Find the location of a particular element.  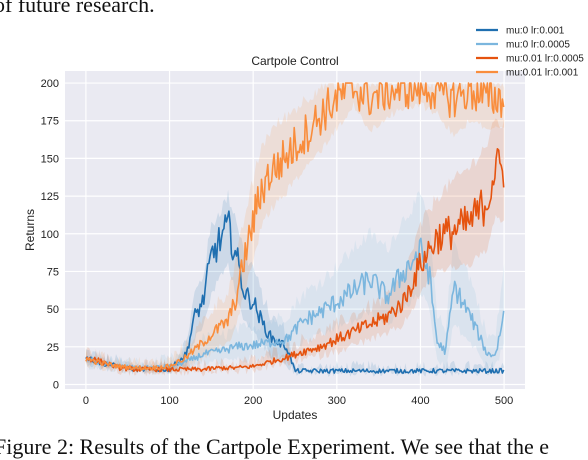

y-tick-label: 200 is located at coordinates (50, 84).